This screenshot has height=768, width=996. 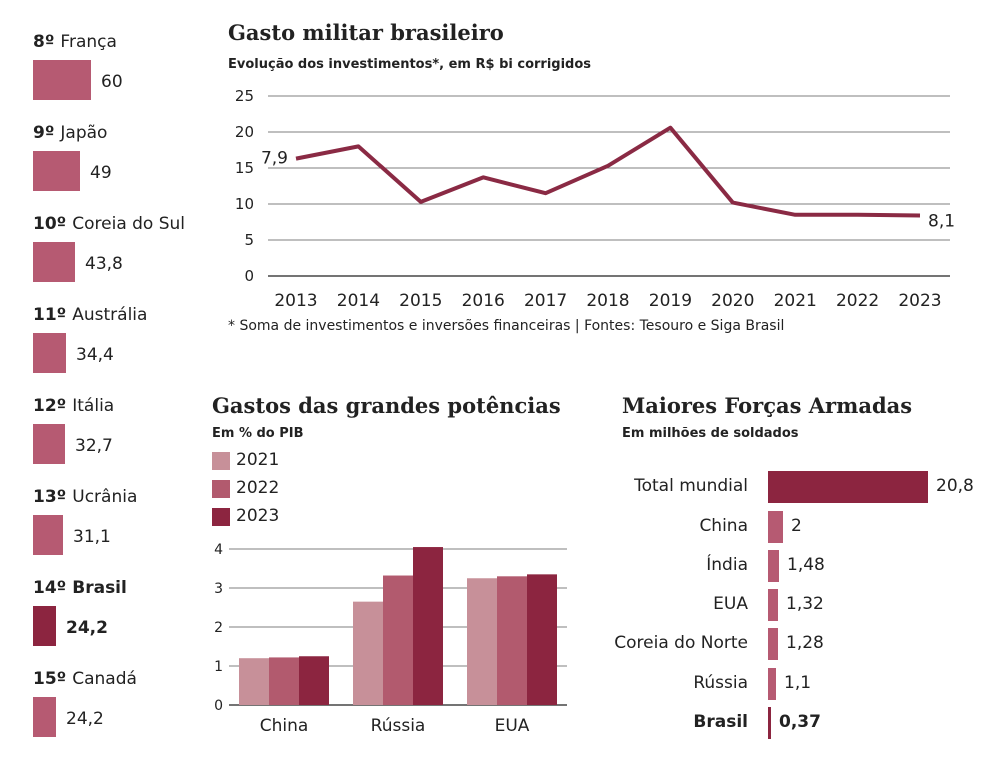 I want to click on rank-position: 14º, so click(x=50, y=588).